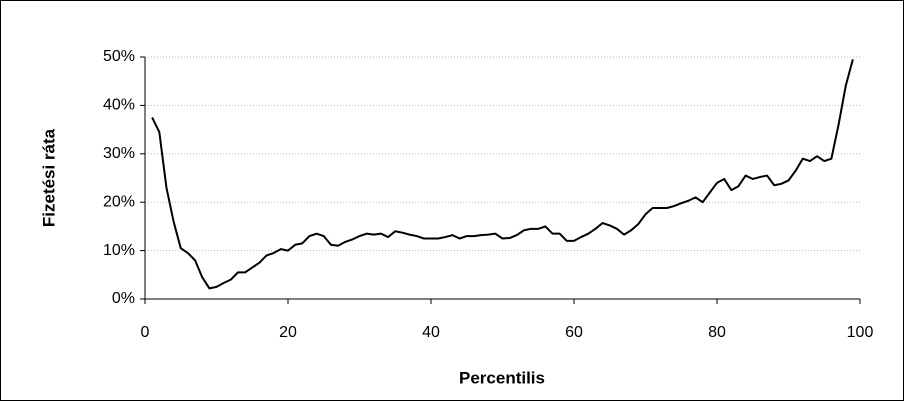 The width and height of the screenshot is (904, 401). Describe the element at coordinates (860, 332) in the screenshot. I see `x-tick-label: 100` at that location.